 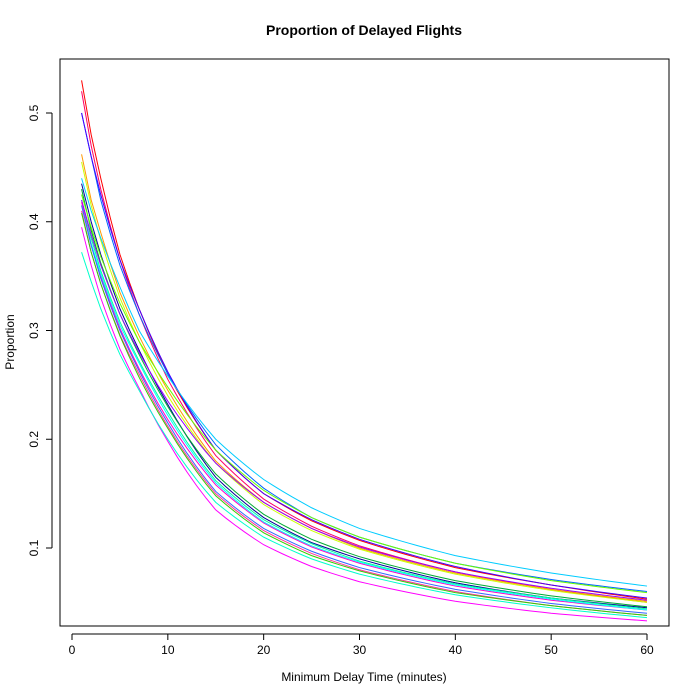 I want to click on y-axis: 0.1 0.2 0.3 0.4 0.5, so click(x=40, y=330).